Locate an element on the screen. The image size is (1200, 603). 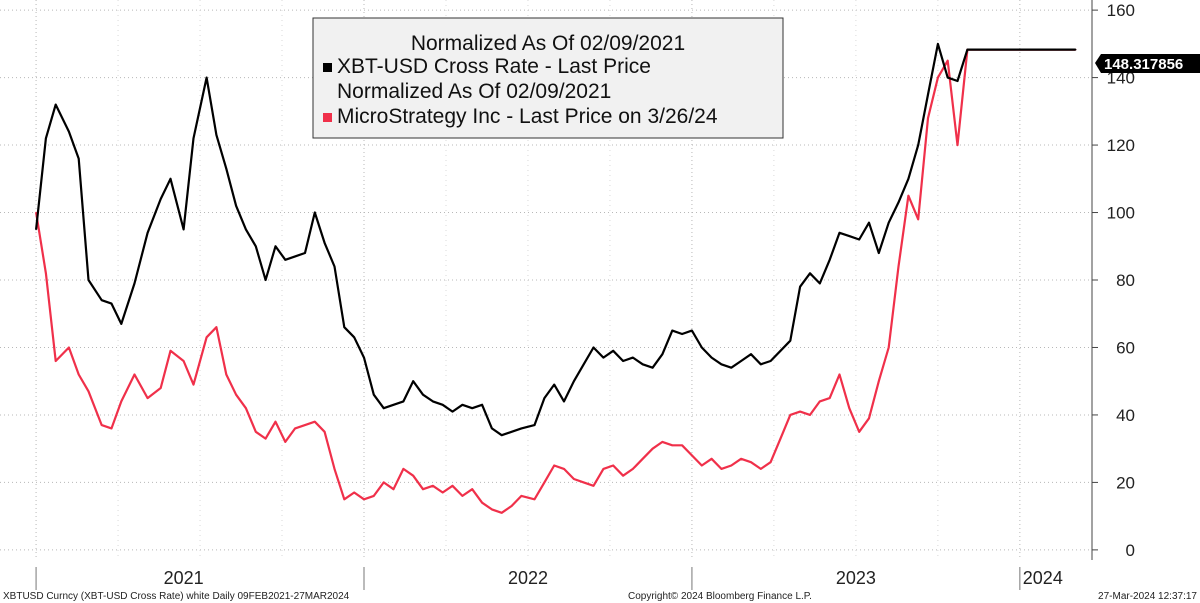
year-separators is located at coordinates (528, 578).